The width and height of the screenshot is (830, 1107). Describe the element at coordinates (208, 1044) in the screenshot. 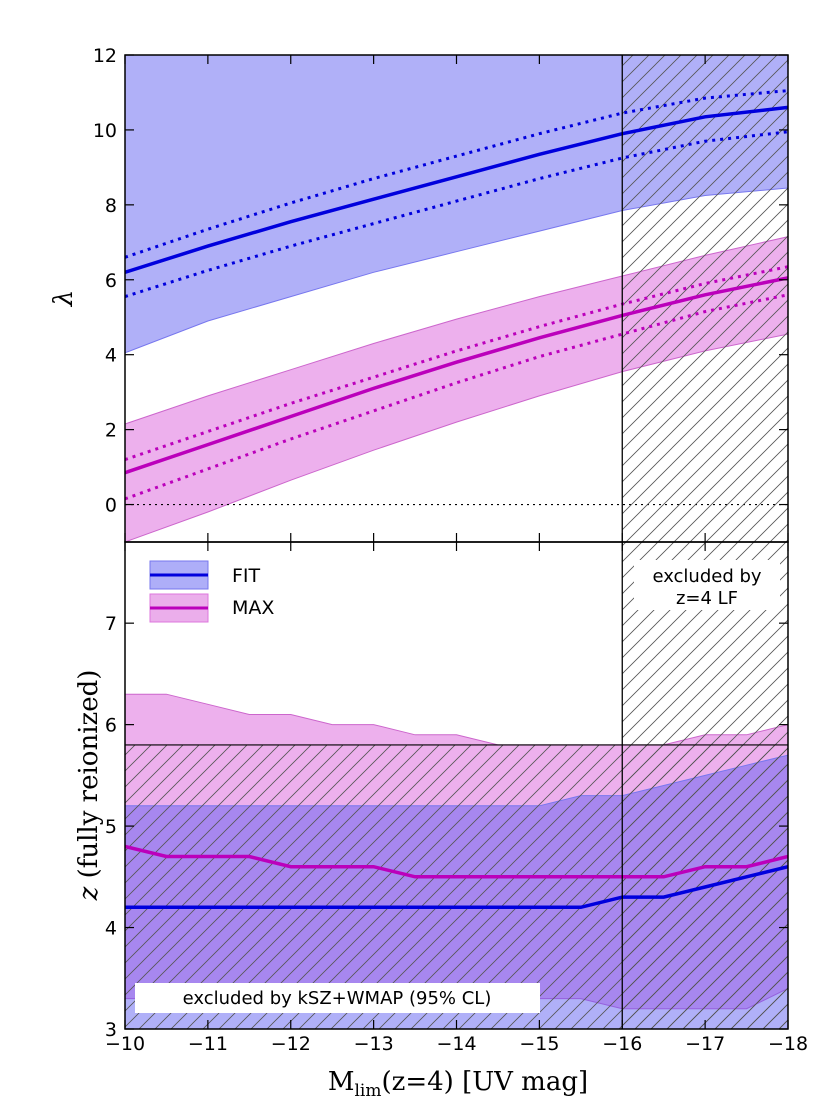

I see `xtick-label: −11` at that location.